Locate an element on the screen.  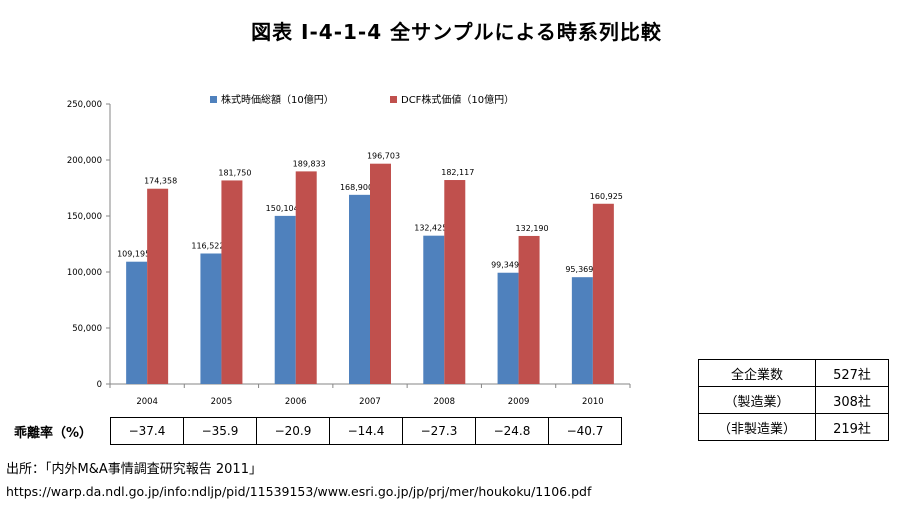
data-label: 174,358 is located at coordinates (160, 181).